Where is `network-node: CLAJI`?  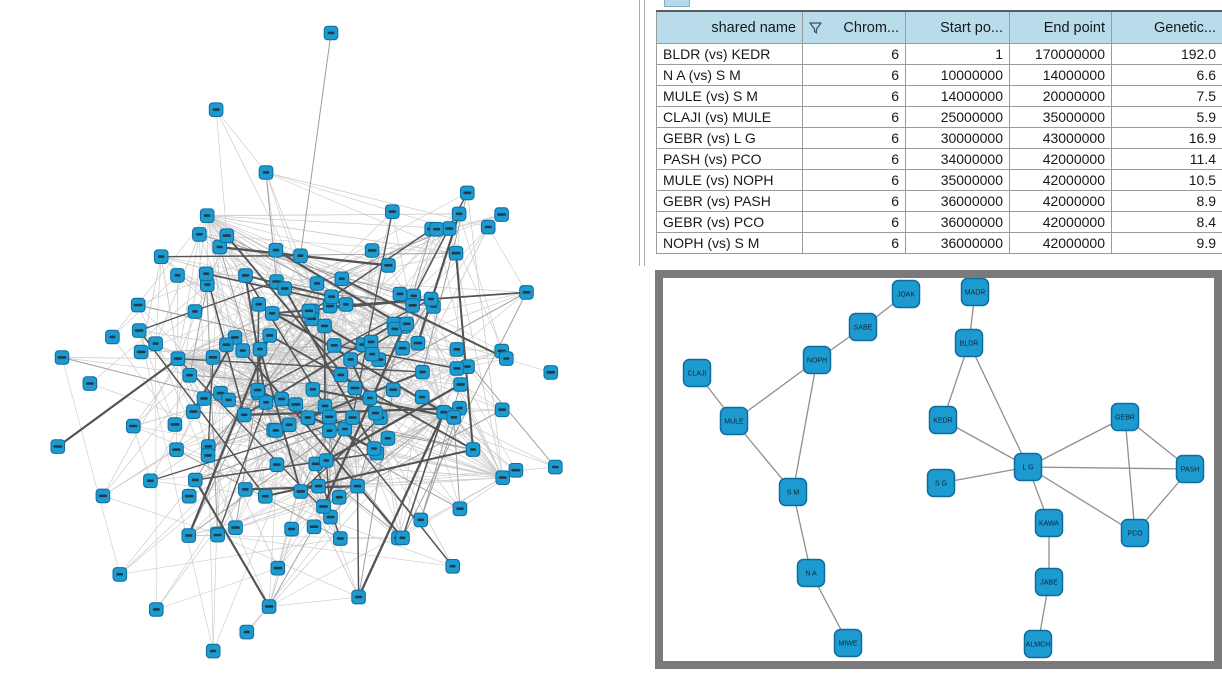 network-node: CLAJI is located at coordinates (697, 373).